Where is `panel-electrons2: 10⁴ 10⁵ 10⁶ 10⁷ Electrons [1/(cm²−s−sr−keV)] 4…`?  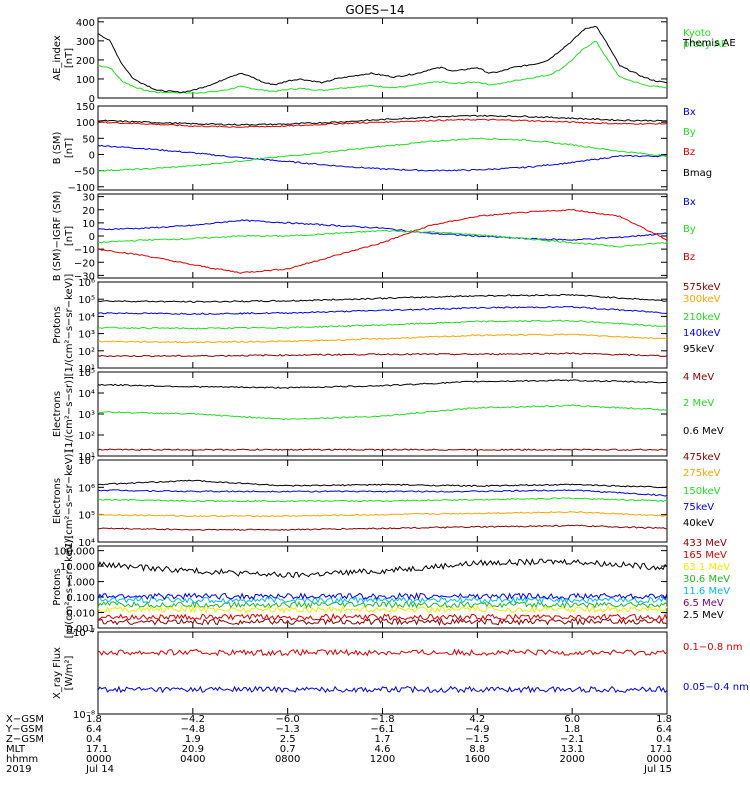 panel-electrons2: 10⁴ 10⁵ 10⁶ 10⁷ Electrons [1/(cm²−s−sr−keV)] 4… is located at coordinates (386, 501).